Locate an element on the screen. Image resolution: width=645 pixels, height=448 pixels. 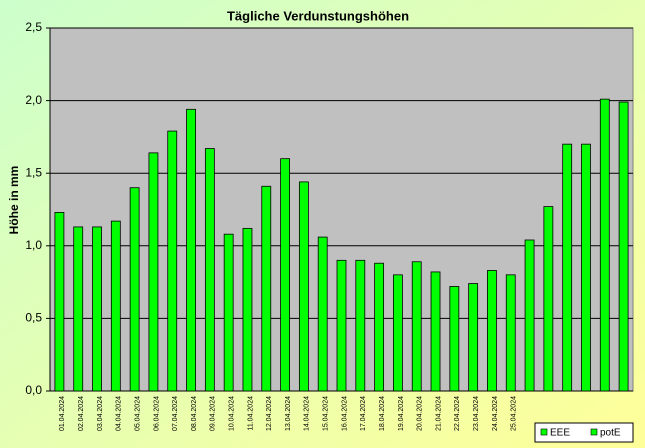
y-tick-label: 2,5 is located at coordinates (33, 27).